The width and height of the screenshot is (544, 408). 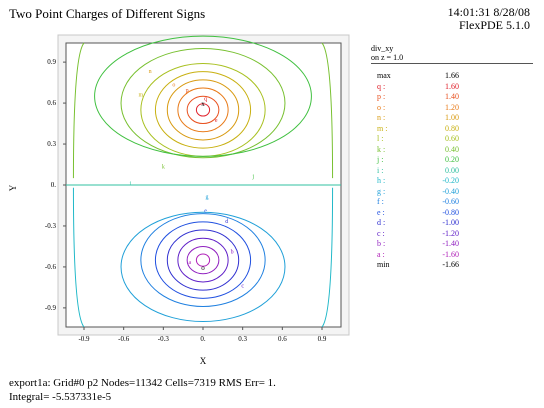 I want to click on contour-level-label: d, so click(x=226, y=222).